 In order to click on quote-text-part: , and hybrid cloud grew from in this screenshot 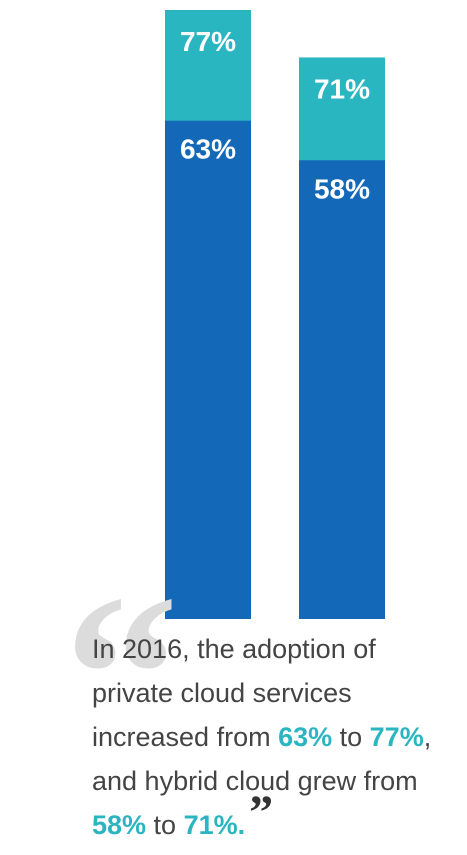, I will do `click(262, 759)`.